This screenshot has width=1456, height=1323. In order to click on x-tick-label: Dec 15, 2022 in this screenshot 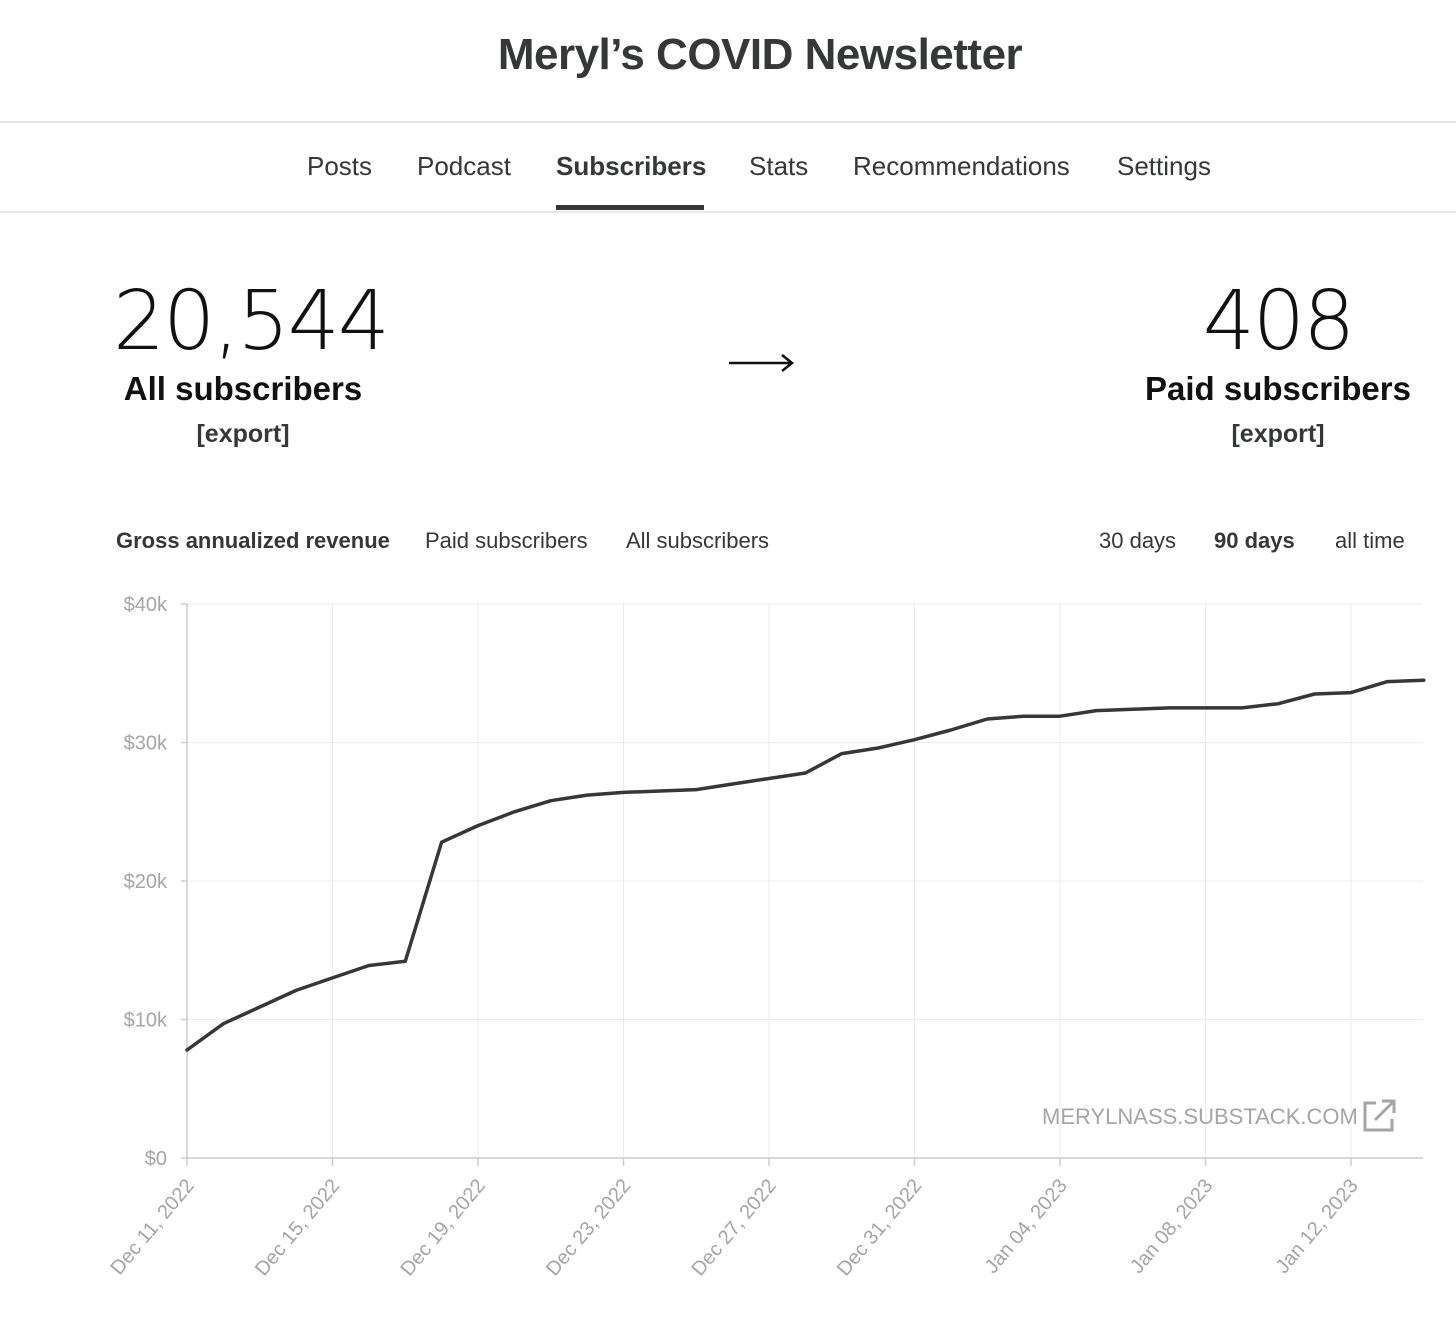, I will do `click(297, 1227)`.